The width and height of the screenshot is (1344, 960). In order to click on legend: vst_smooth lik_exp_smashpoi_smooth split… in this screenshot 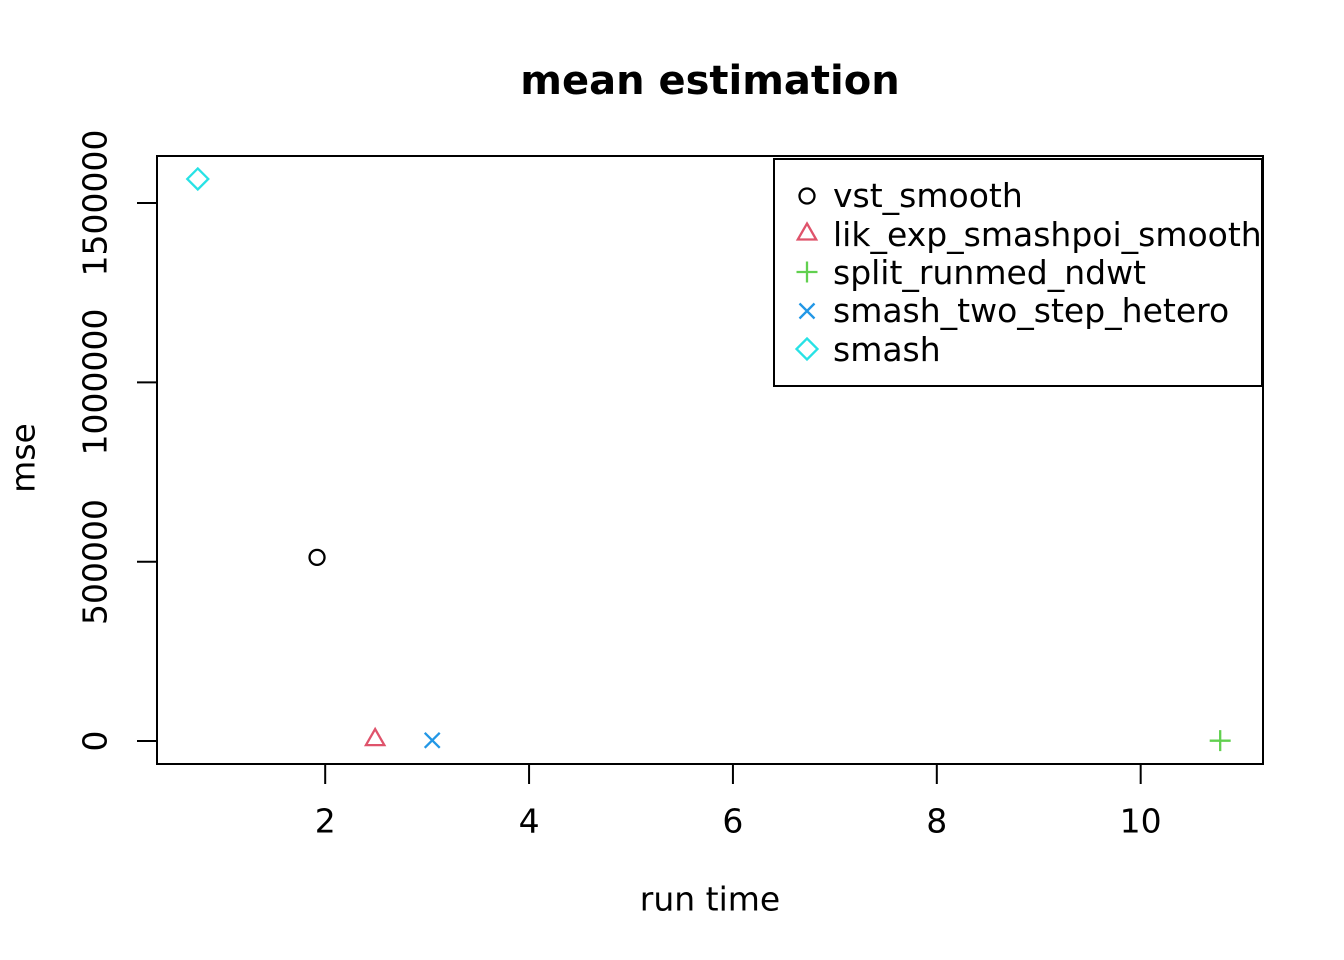, I will do `click(1018, 272)`.